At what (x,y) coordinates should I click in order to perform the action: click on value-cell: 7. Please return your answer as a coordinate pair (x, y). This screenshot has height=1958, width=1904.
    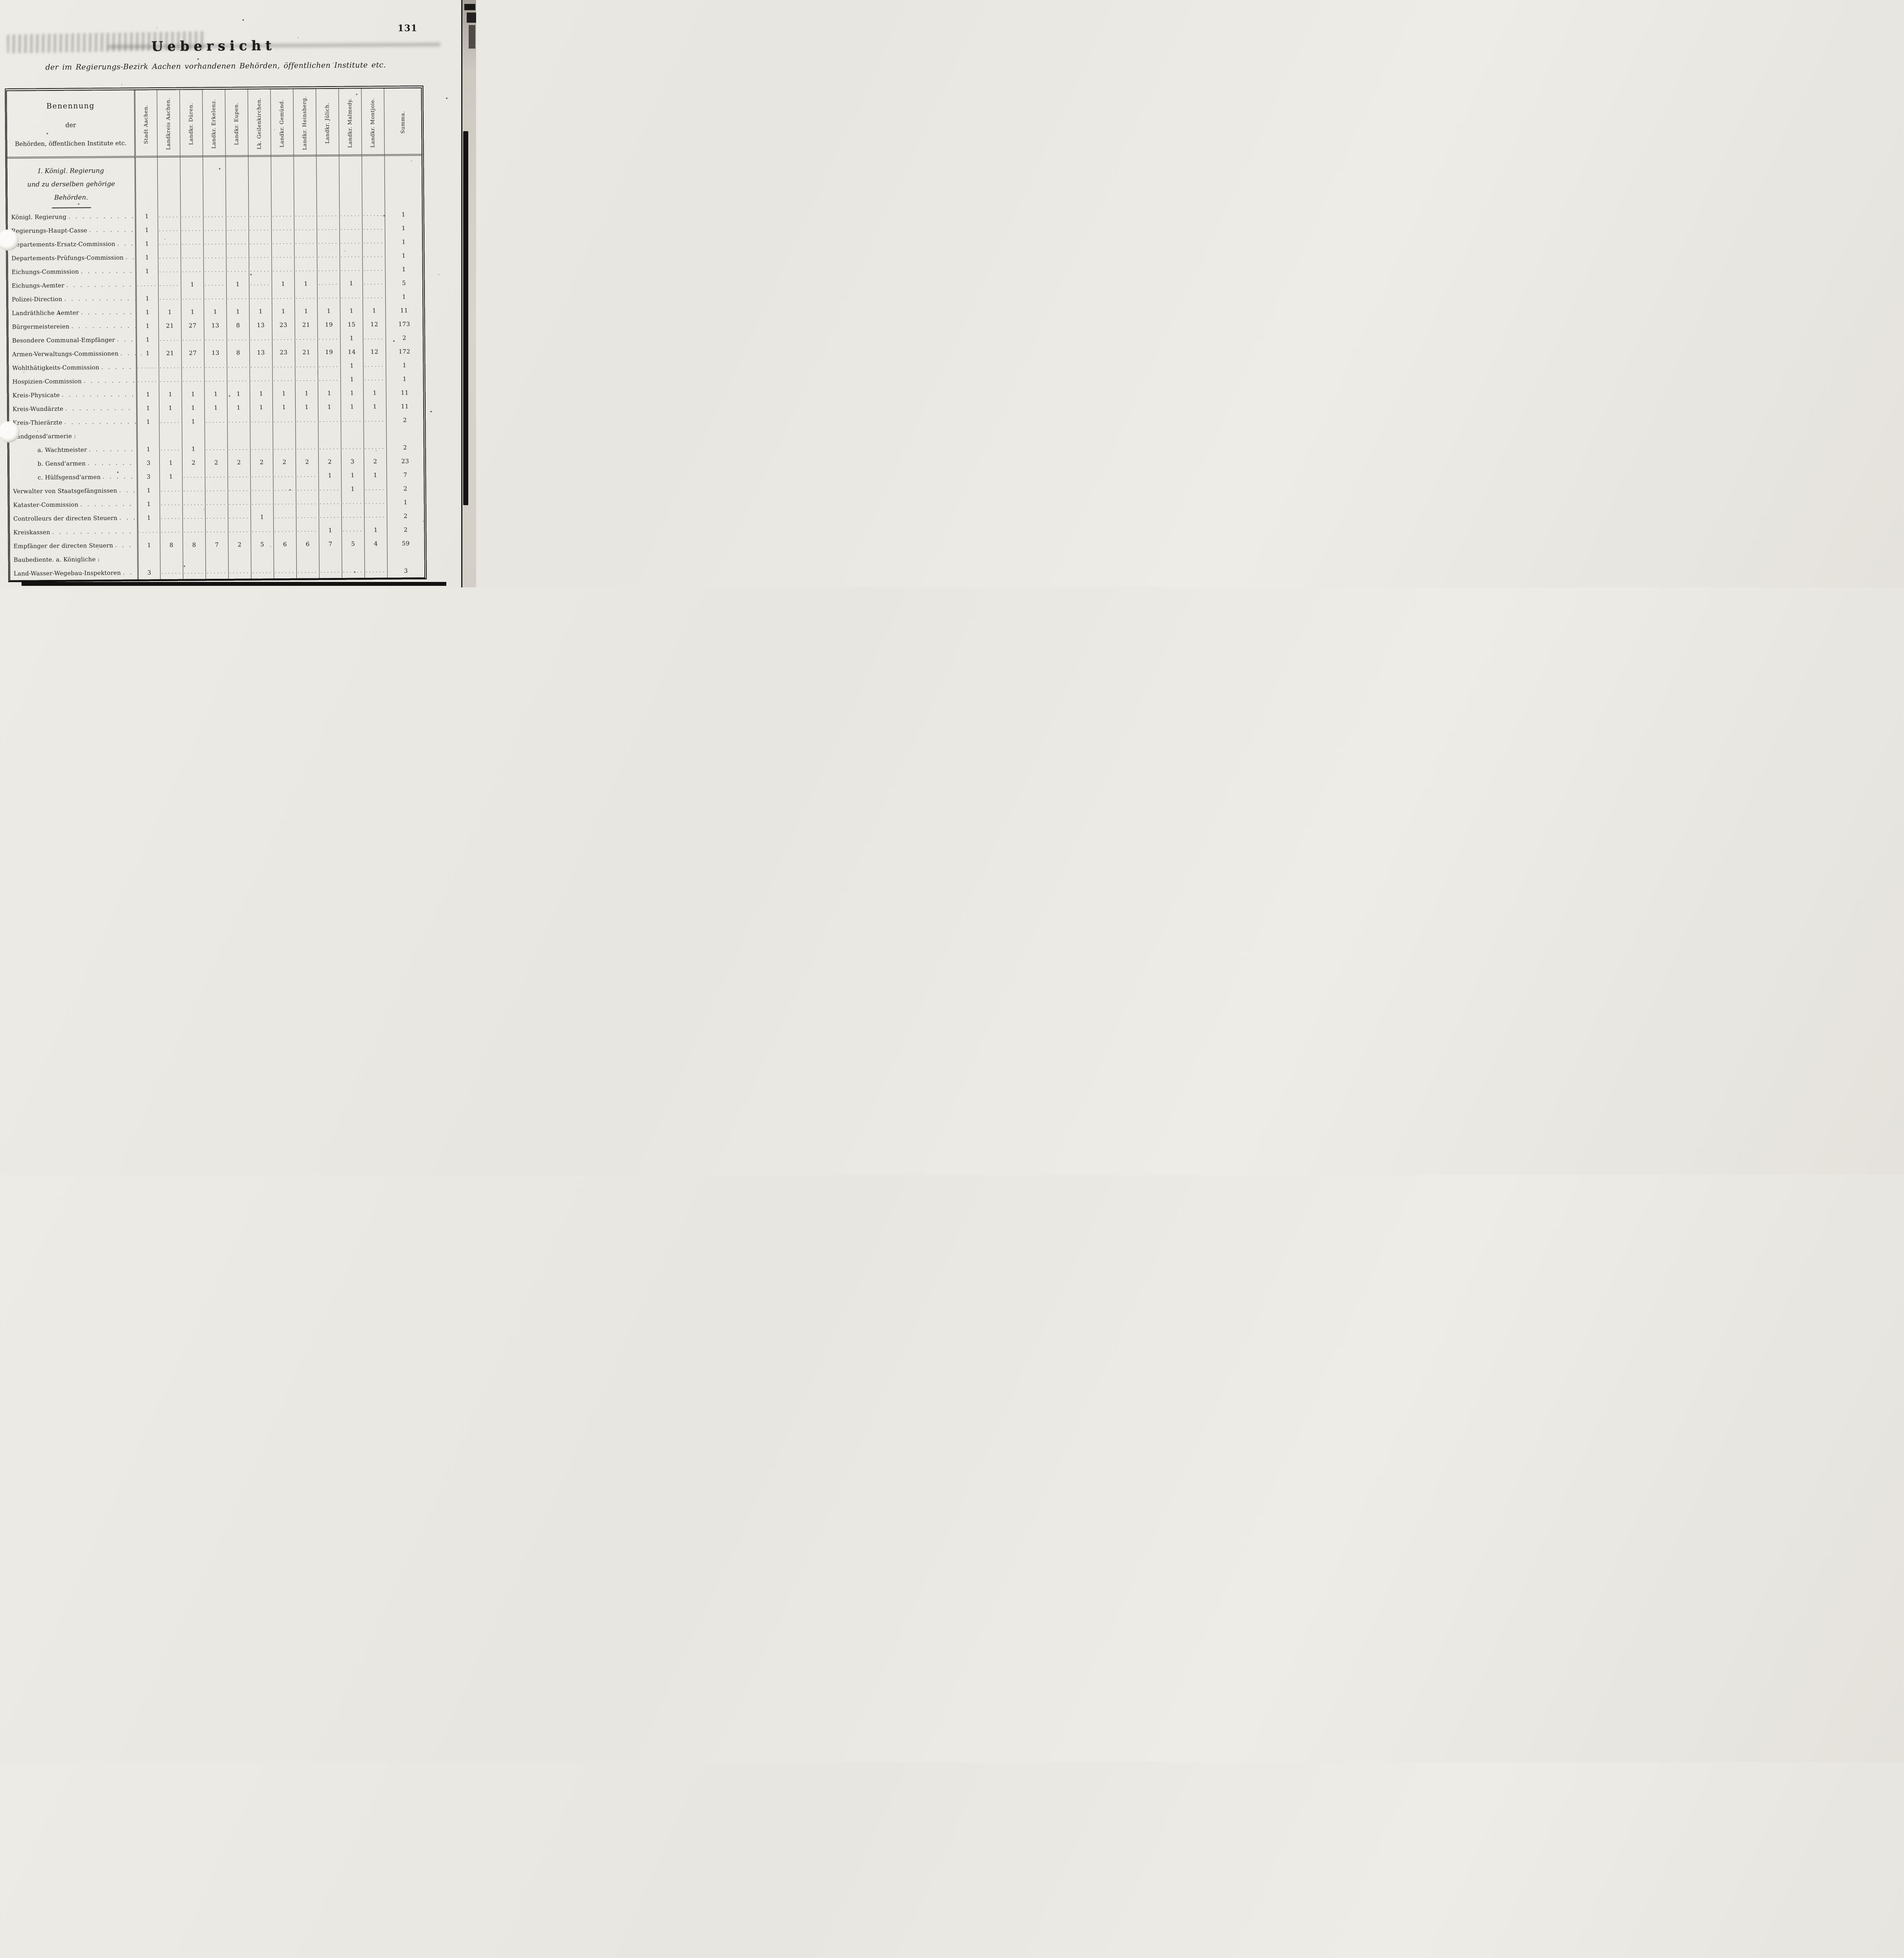
    Looking at the image, I should click on (330, 544).